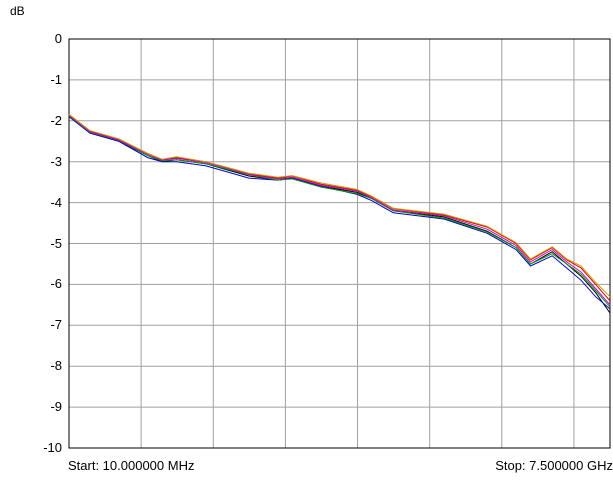 The width and height of the screenshot is (613, 482). Describe the element at coordinates (56, 284) in the screenshot. I see `y-tick-label: -6` at that location.